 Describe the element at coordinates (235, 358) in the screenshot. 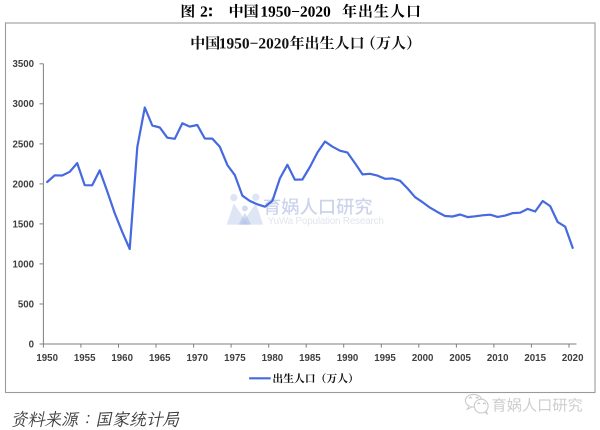

I see `svg-text: 1975` at that location.